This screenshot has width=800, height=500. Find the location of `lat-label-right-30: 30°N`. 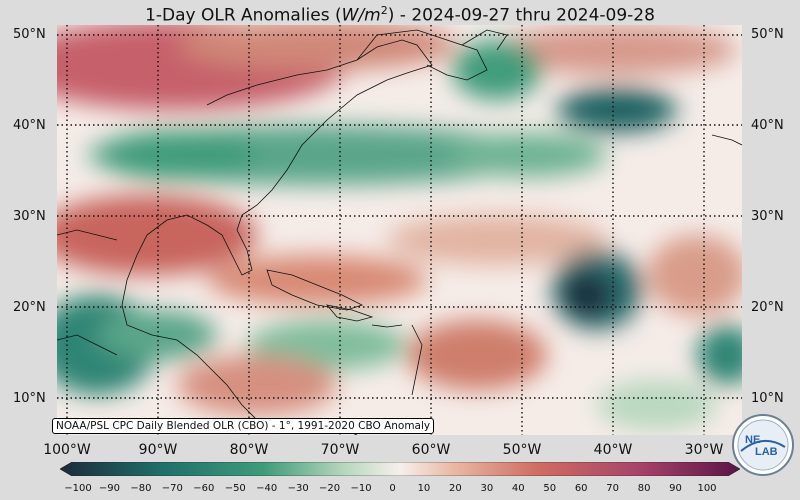

lat-label-right-30: 30°N is located at coordinates (767, 216).